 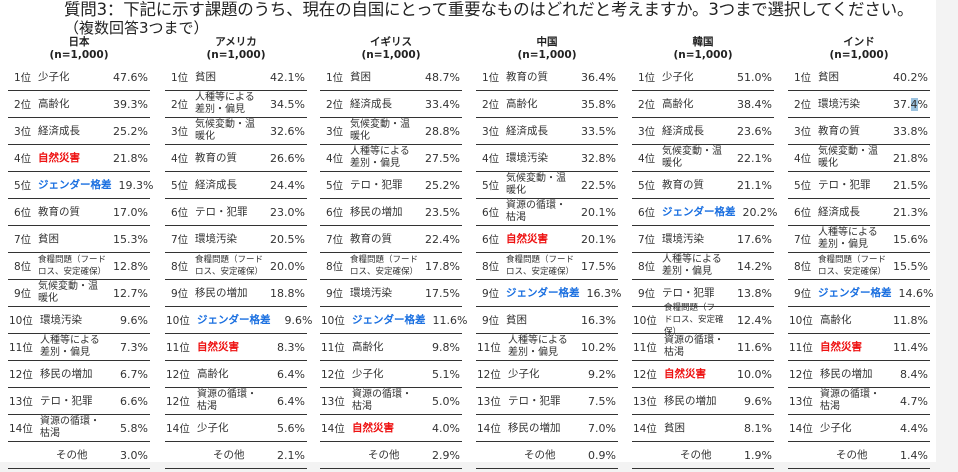 What do you see at coordinates (538, 346) in the screenshot?
I see `issue-label: 人種等による差別・偏見` at bounding box center [538, 346].